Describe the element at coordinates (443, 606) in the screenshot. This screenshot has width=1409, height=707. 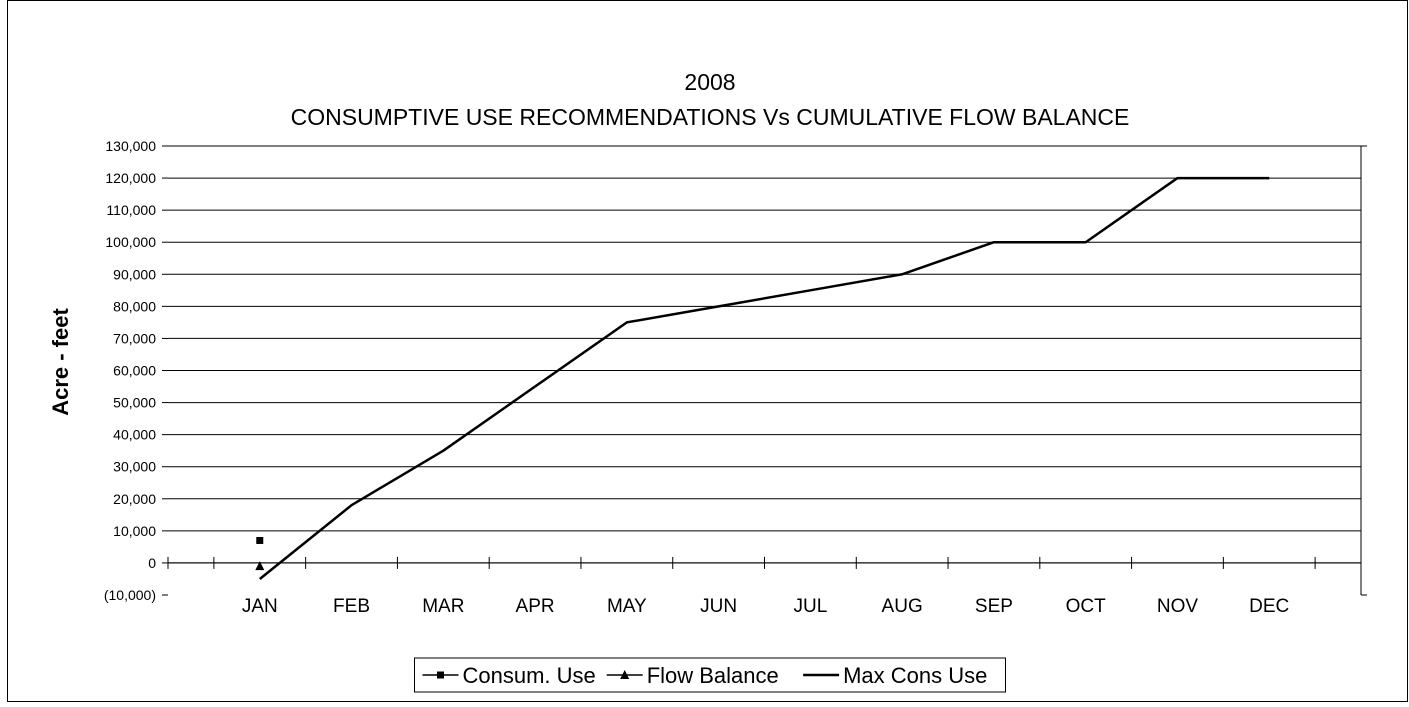
I see `x-tick-label: MAR` at that location.